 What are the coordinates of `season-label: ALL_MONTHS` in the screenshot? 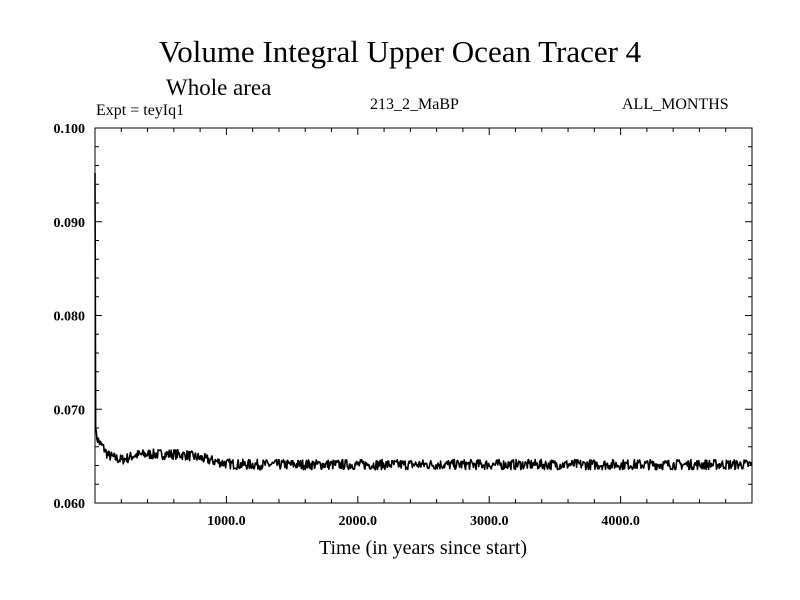 It's located at (675, 104).